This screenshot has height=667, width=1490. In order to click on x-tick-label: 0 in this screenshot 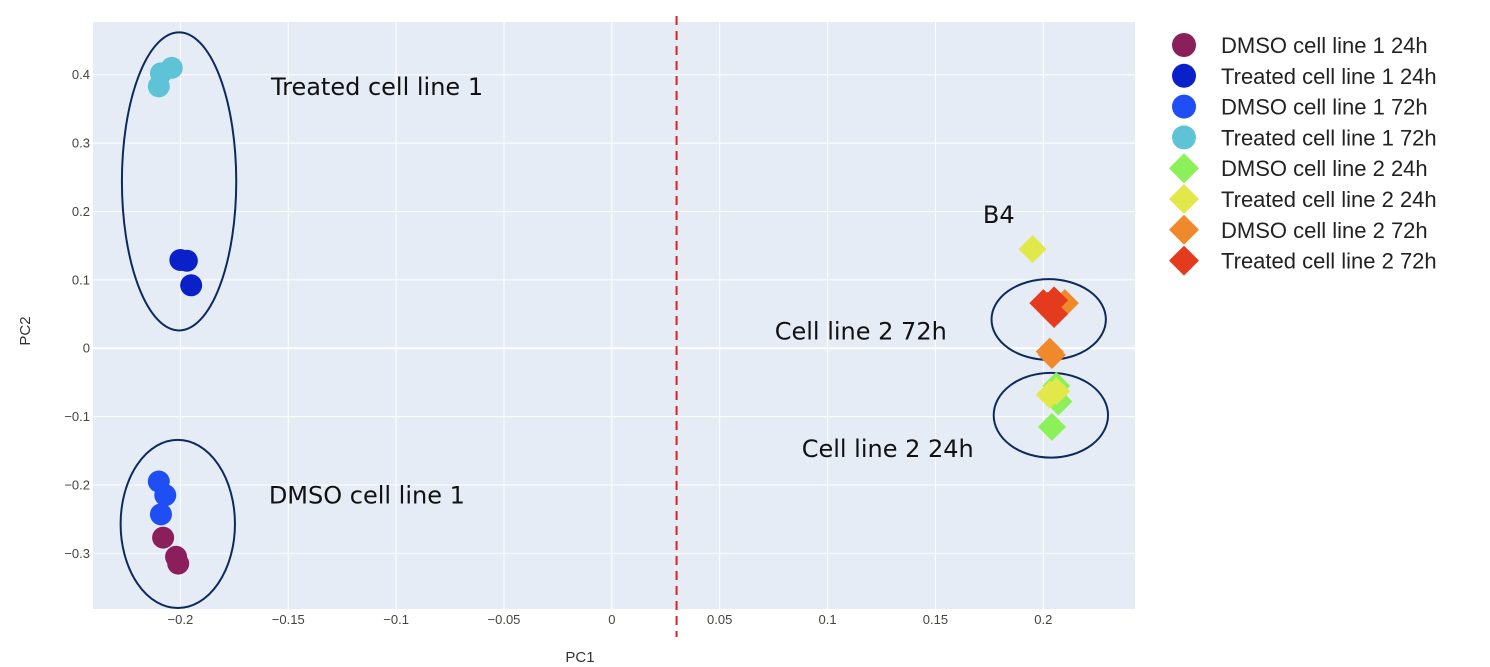, I will do `click(611, 619)`.